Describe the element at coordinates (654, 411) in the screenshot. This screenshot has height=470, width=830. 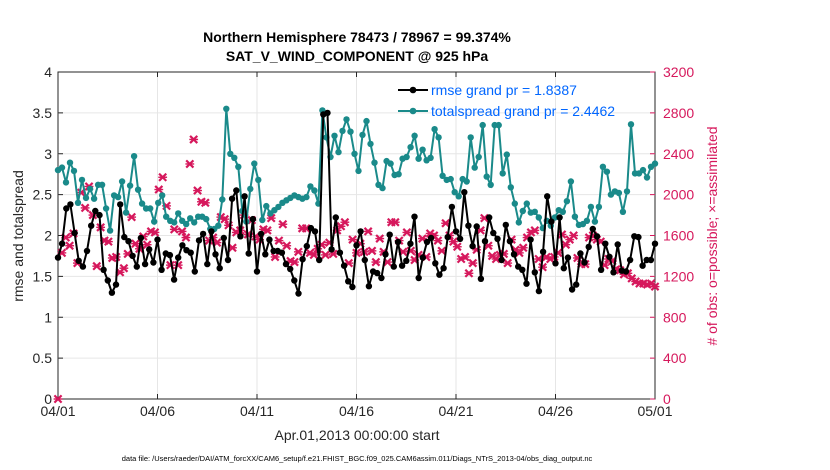
I see `x-tick-label: 05/01` at that location.